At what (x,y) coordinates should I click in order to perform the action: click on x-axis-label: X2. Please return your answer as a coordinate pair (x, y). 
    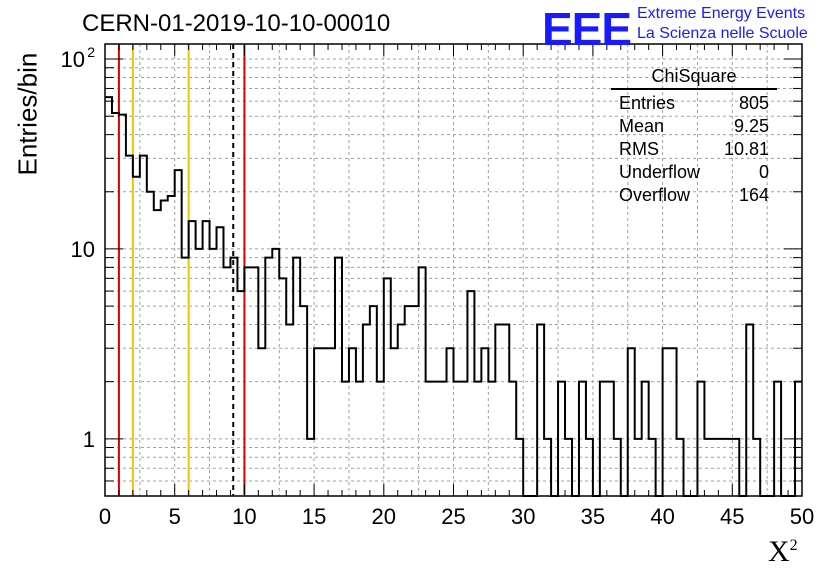
    Looking at the image, I should click on (783, 551).